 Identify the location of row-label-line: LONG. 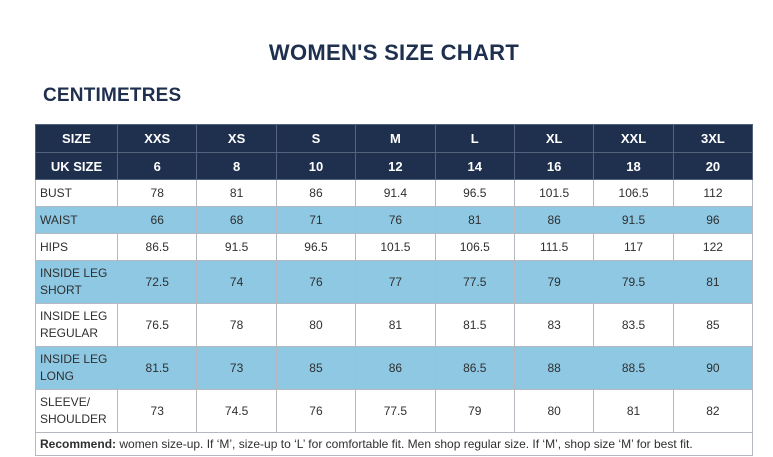
(57, 376).